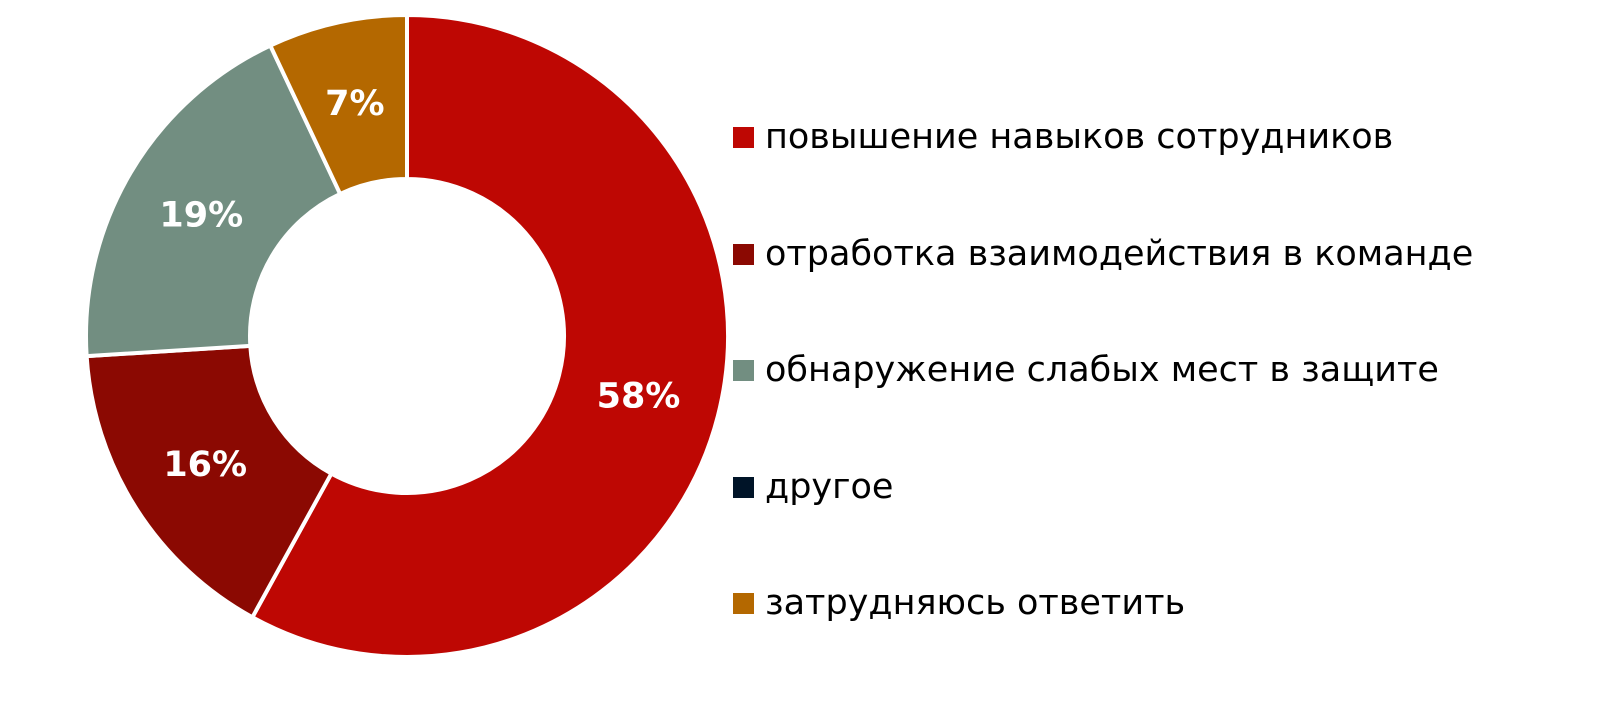 The width and height of the screenshot is (1620, 715). Describe the element at coordinates (1079, 137) in the screenshot. I see `legend-label: повышение навыков сотрудников` at that location.